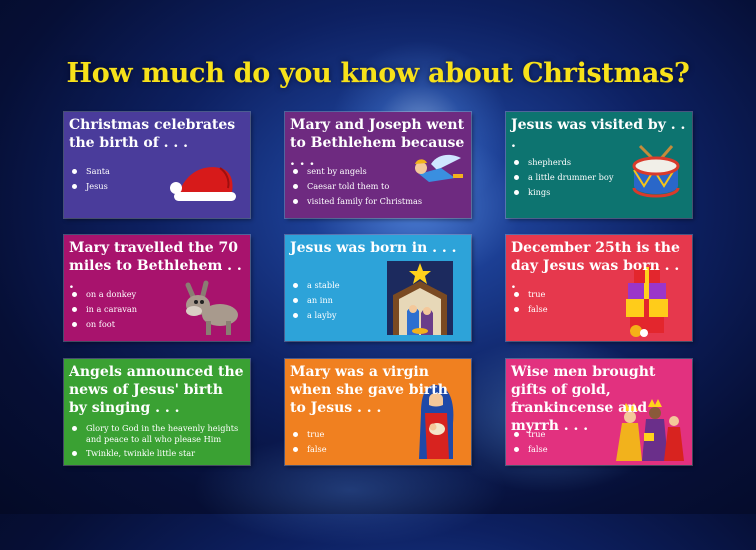  Describe the element at coordinates (647, 302) in the screenshot. I see `presents-icon` at that location.